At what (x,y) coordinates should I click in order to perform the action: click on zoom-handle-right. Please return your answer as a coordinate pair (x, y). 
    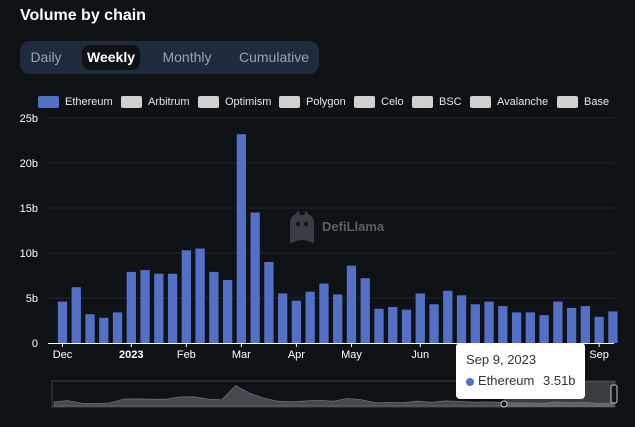
    Looking at the image, I should click on (614, 394).